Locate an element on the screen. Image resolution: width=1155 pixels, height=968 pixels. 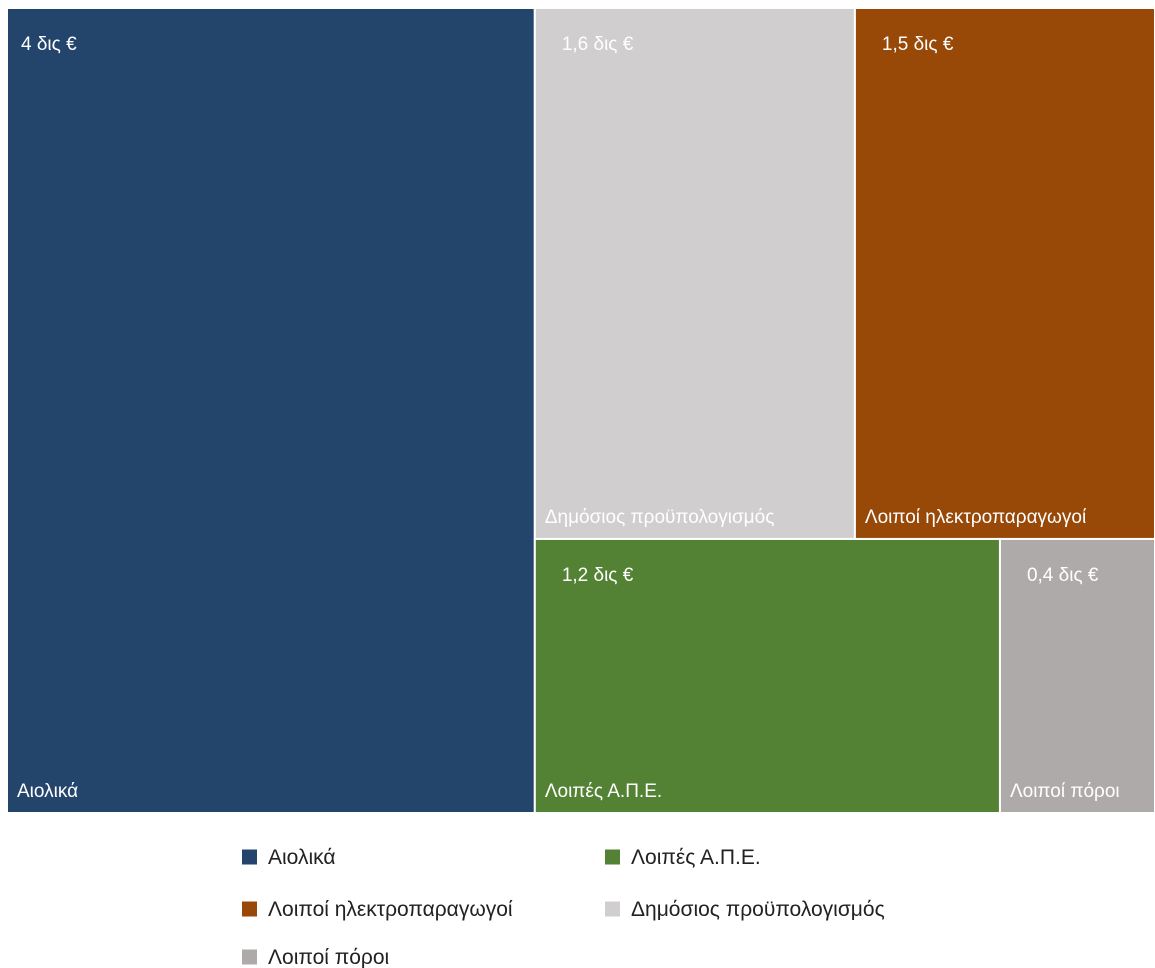
legend-label: Αιολικά is located at coordinates (302, 857).